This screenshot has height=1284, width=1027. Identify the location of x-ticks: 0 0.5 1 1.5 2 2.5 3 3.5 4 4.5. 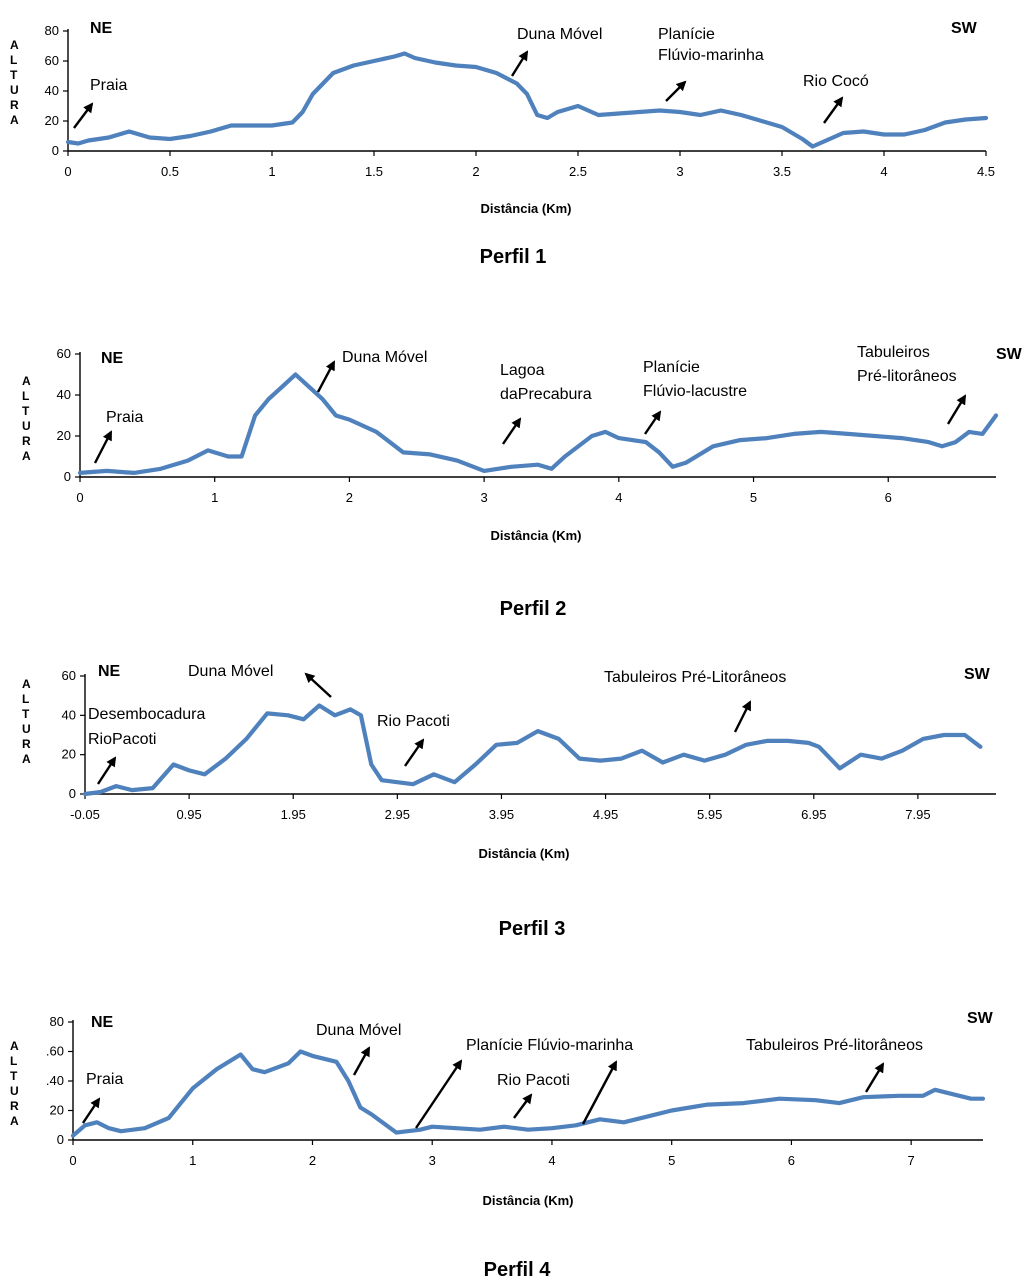
(529, 165).